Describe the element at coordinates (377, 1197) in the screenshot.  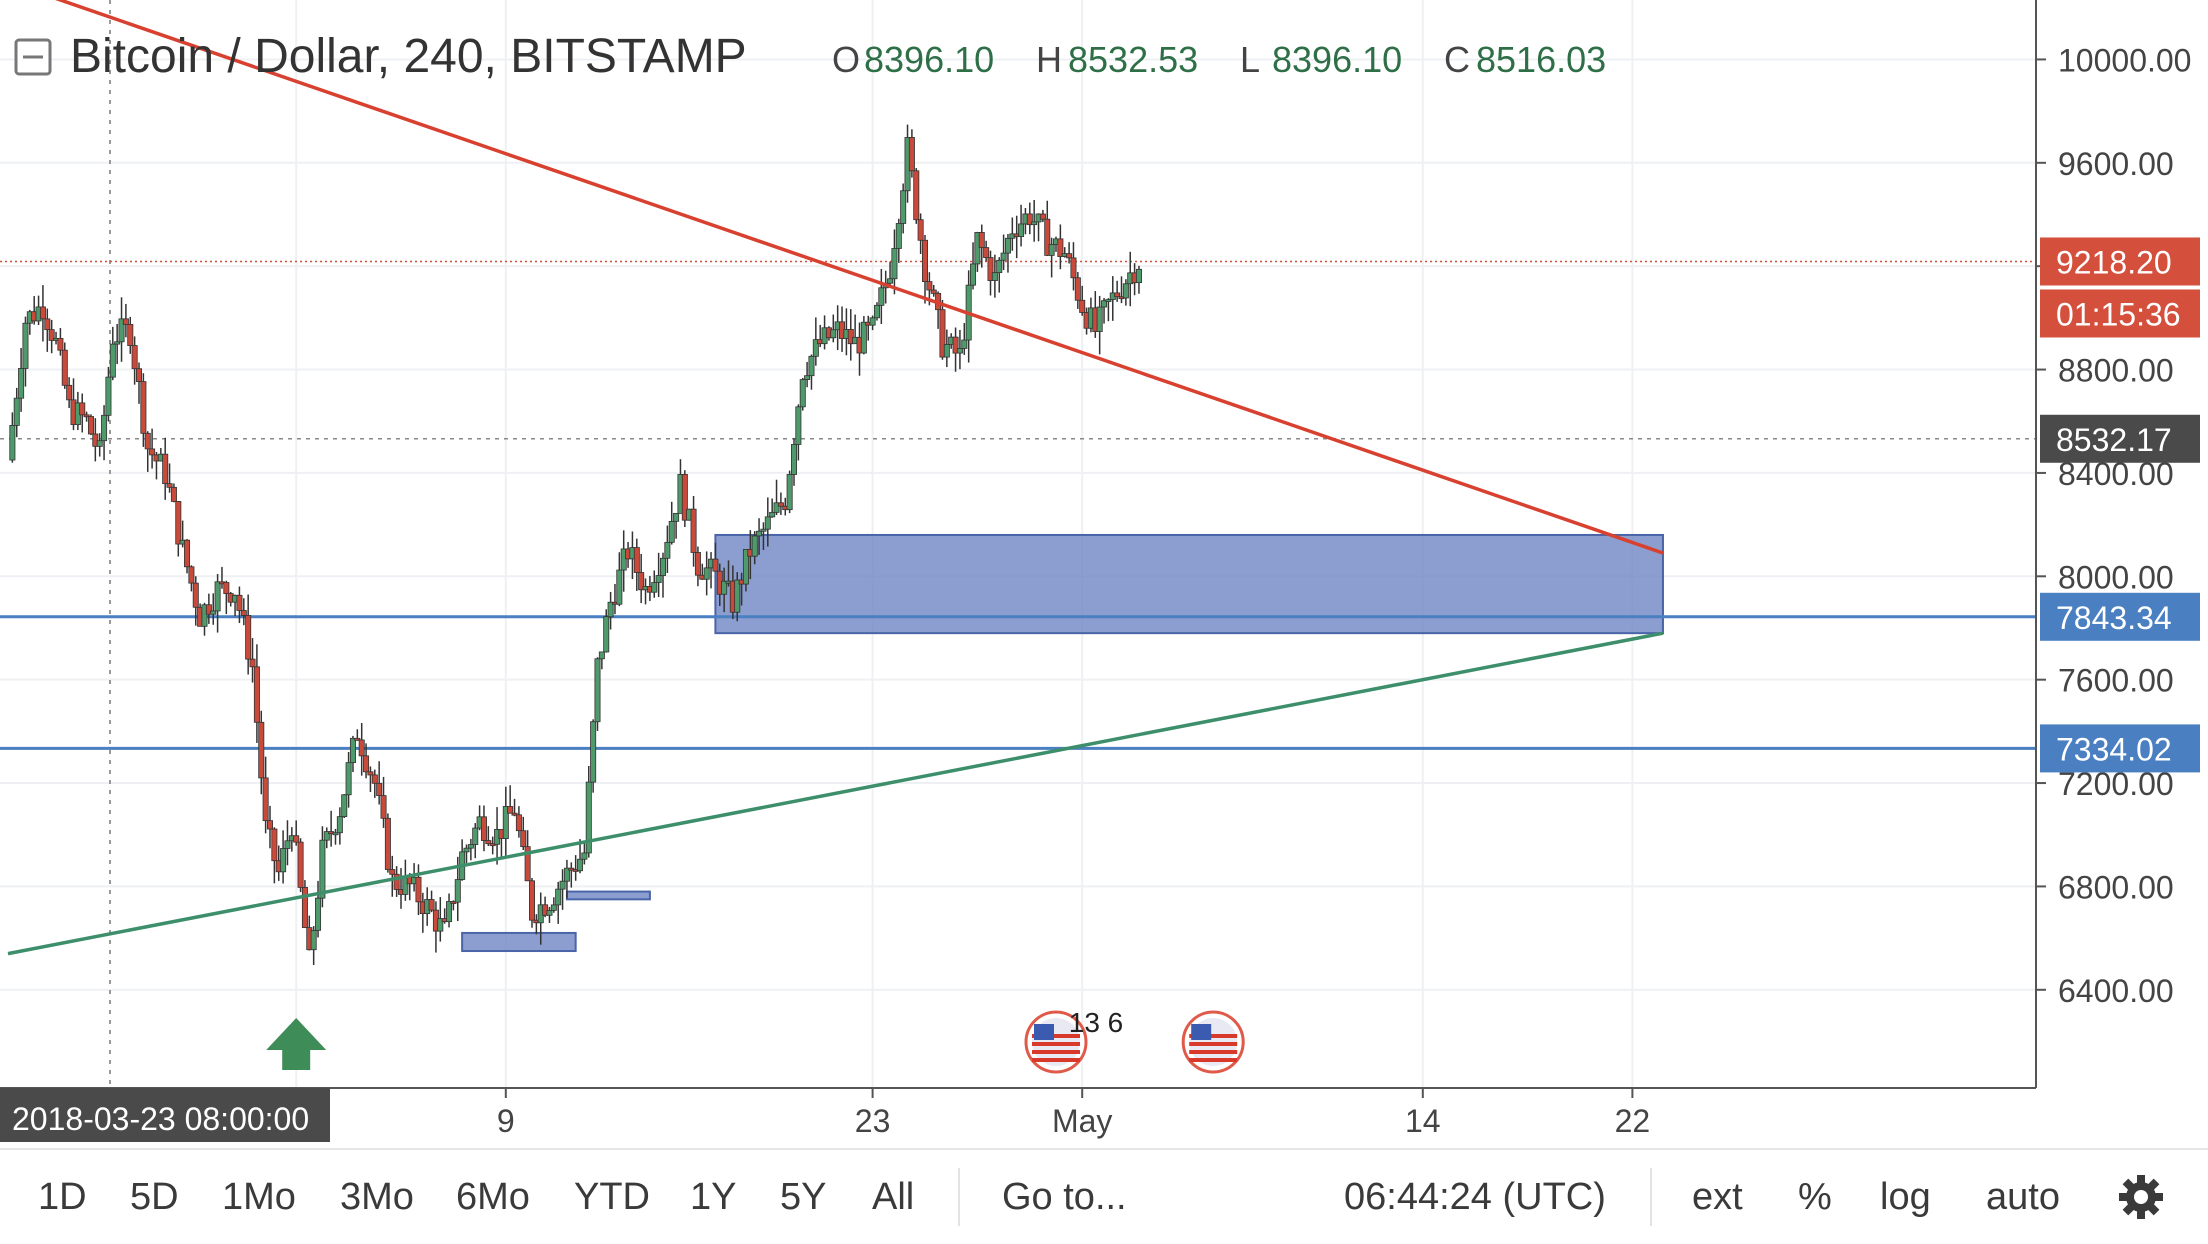
I see `interval-button-3mo: 3Mo` at that location.